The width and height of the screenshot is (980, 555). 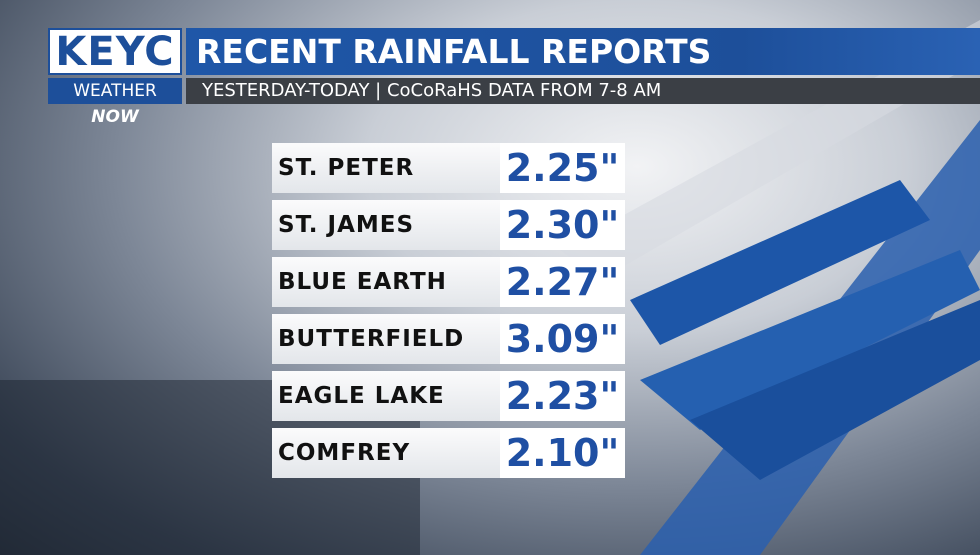 I want to click on rainfall-value: 2.23", so click(x=562, y=396).